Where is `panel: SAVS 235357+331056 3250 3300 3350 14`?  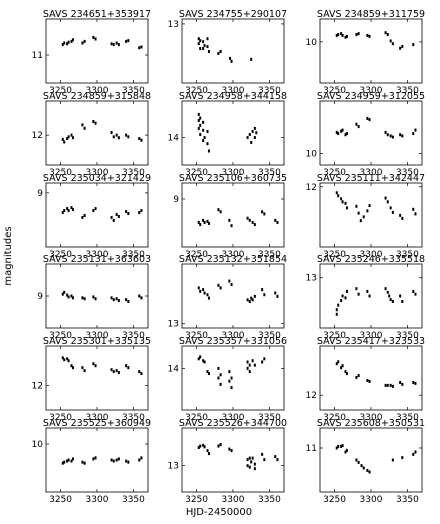 panel: SAVS 235357+331056 3250 3300 3350 14 is located at coordinates (228, 379).